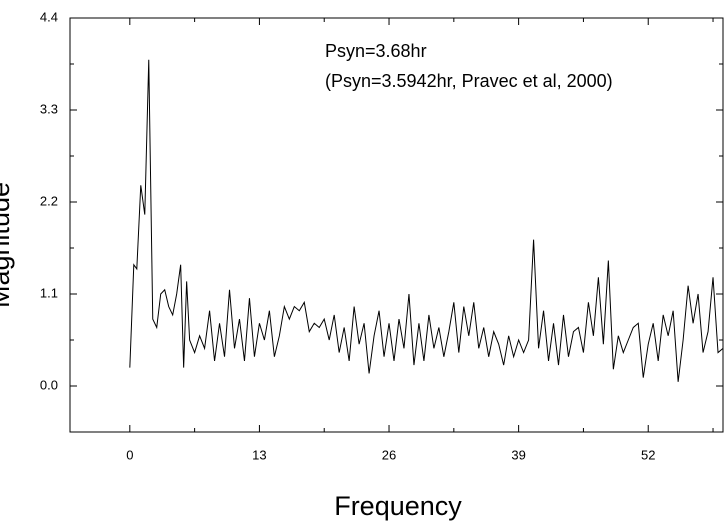 The width and height of the screenshot is (726, 528). What do you see at coordinates (49, 384) in the screenshot?
I see `y-tick-label: 0.0` at bounding box center [49, 384].